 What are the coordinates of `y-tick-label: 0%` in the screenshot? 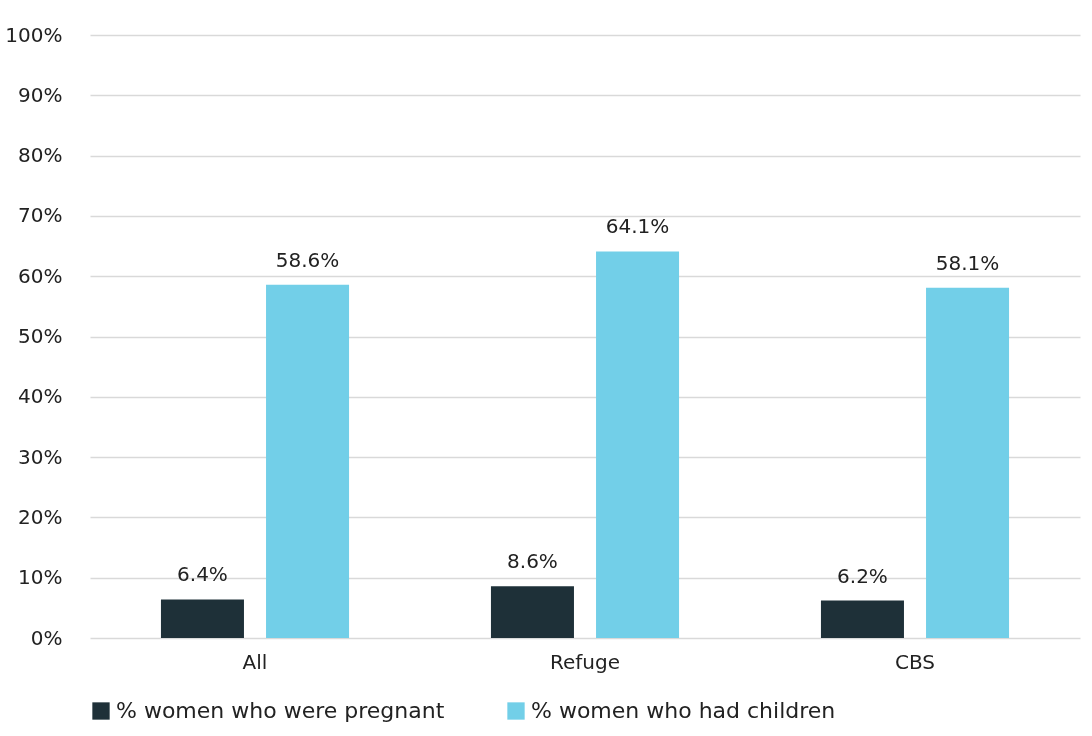 It's located at (46, 637).